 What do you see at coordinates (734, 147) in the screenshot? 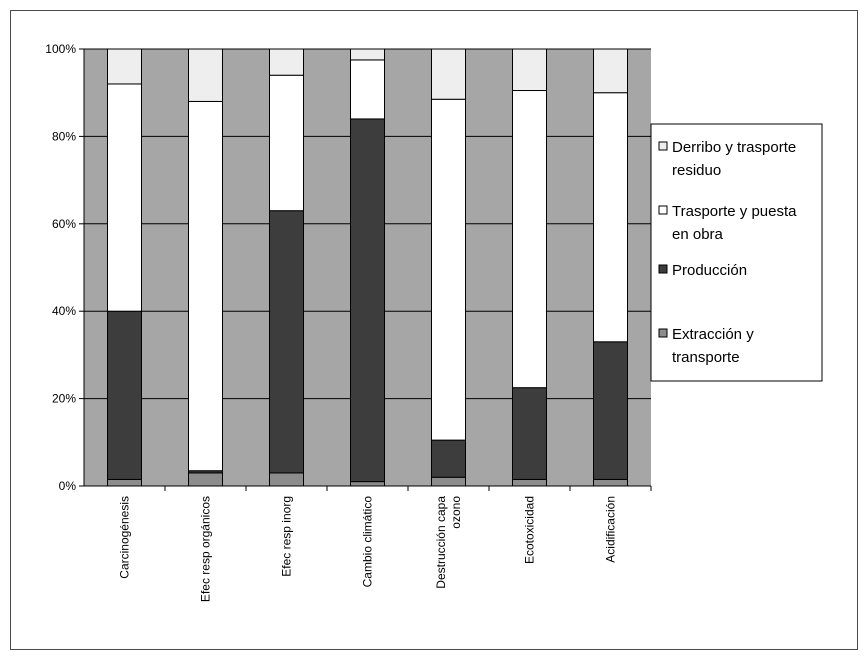
I see `legend-label: Derribo y trasporte` at bounding box center [734, 147].